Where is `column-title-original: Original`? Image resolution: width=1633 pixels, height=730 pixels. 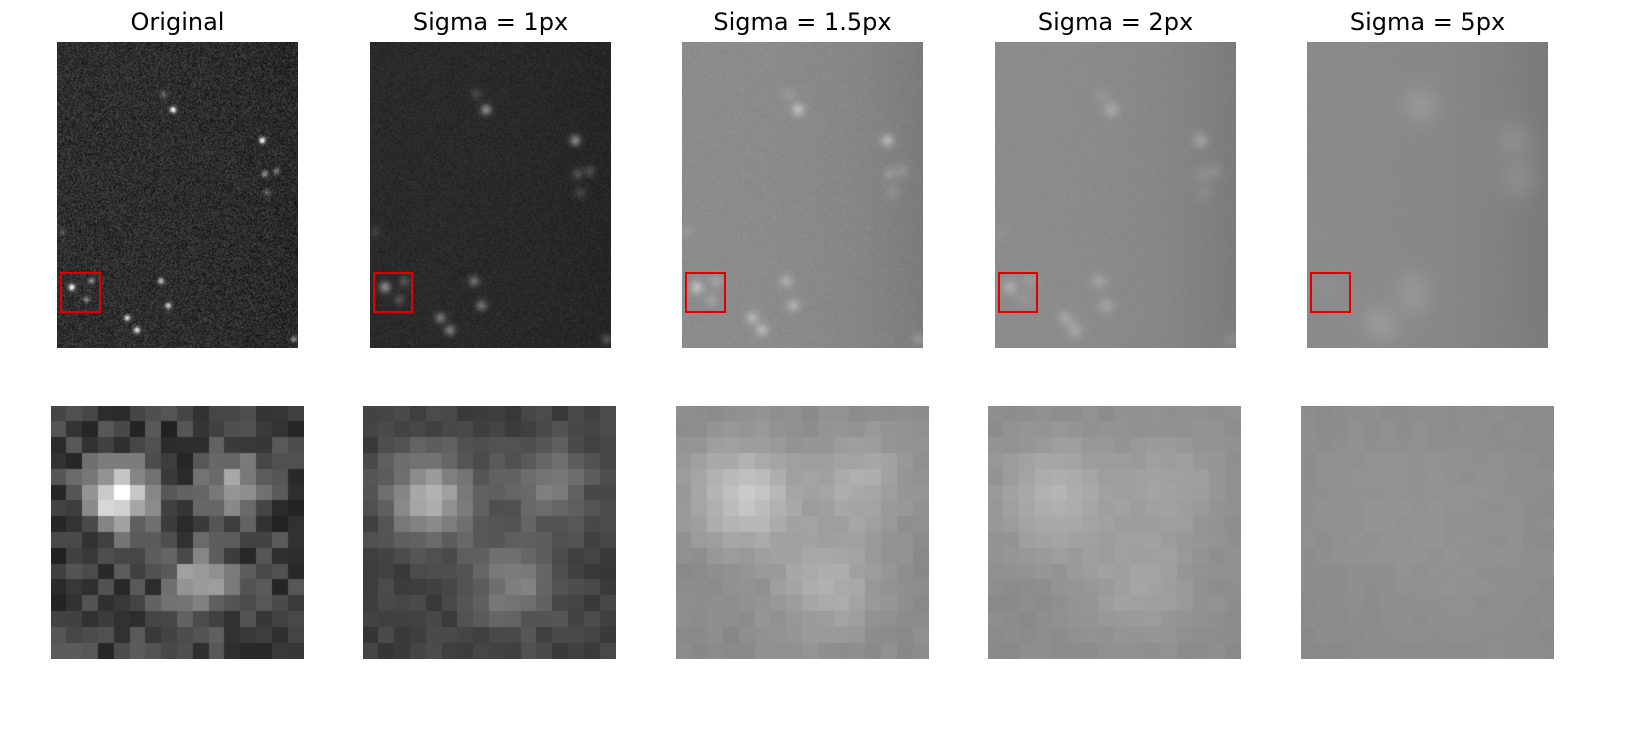 column-title-original: Original is located at coordinates (177, 22).